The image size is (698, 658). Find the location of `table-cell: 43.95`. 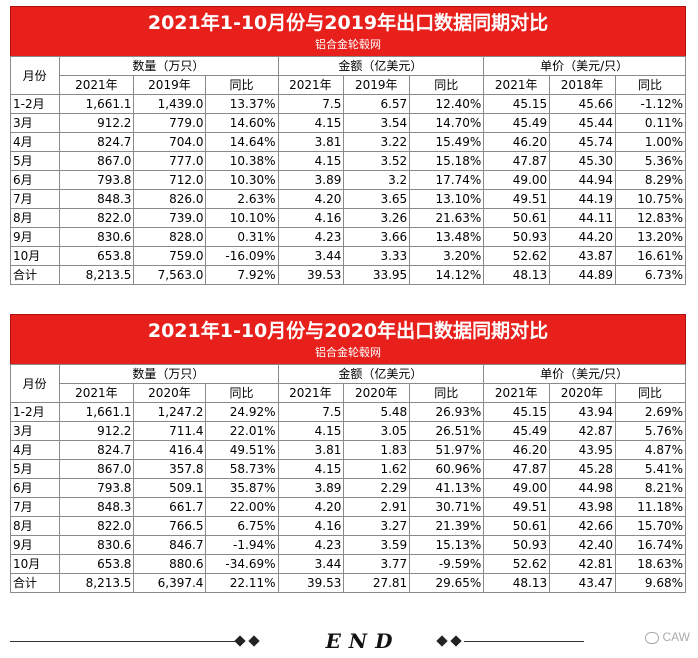

table-cell: 43.95 is located at coordinates (582, 450).